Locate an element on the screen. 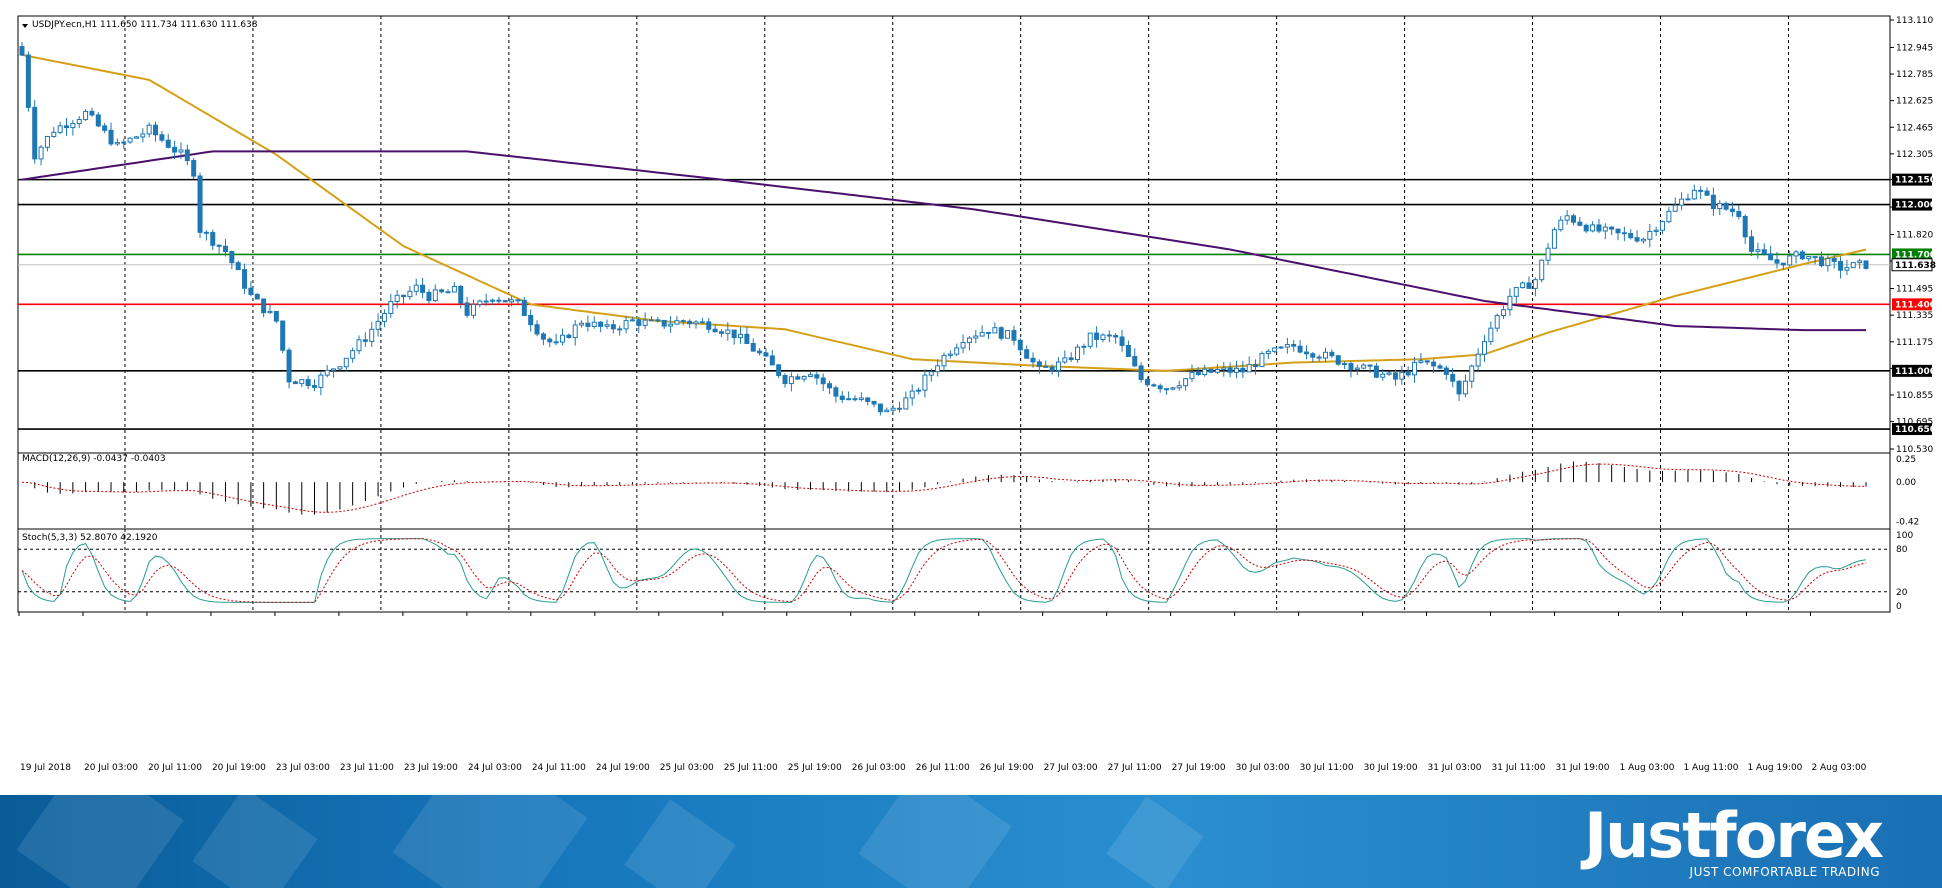 The image size is (1942, 888). macd-tick-label: 0.25 is located at coordinates (1906, 460).